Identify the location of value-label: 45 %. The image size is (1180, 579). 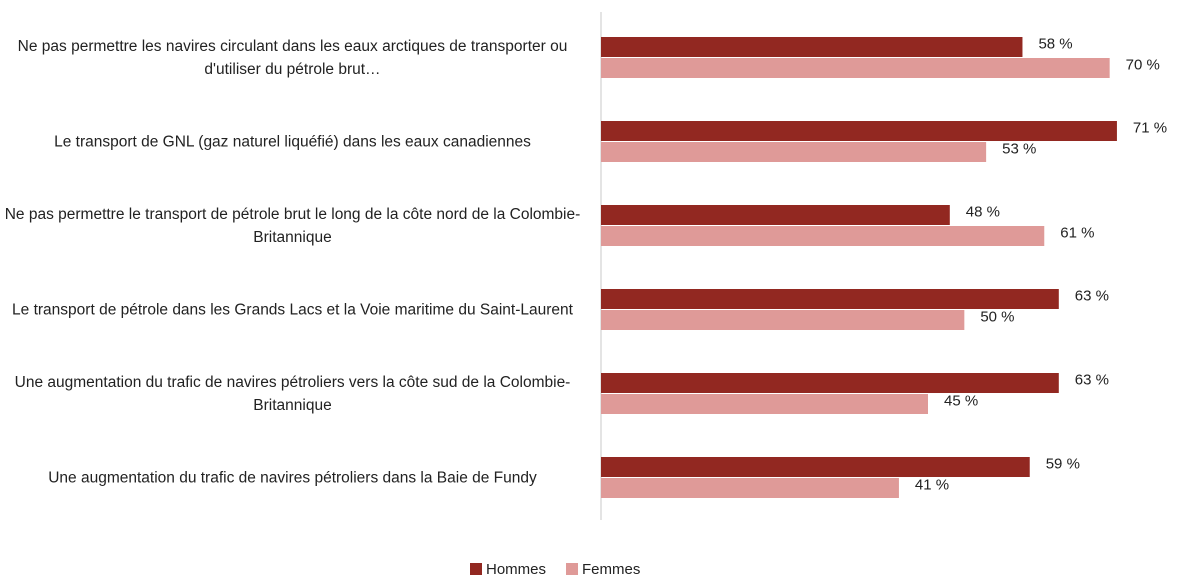
(961, 400).